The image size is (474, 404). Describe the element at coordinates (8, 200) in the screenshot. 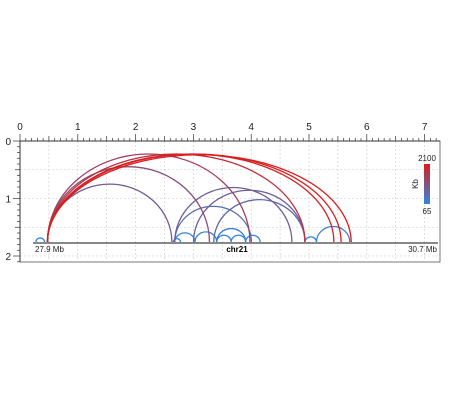

I see `y-tick-label: 1` at that location.